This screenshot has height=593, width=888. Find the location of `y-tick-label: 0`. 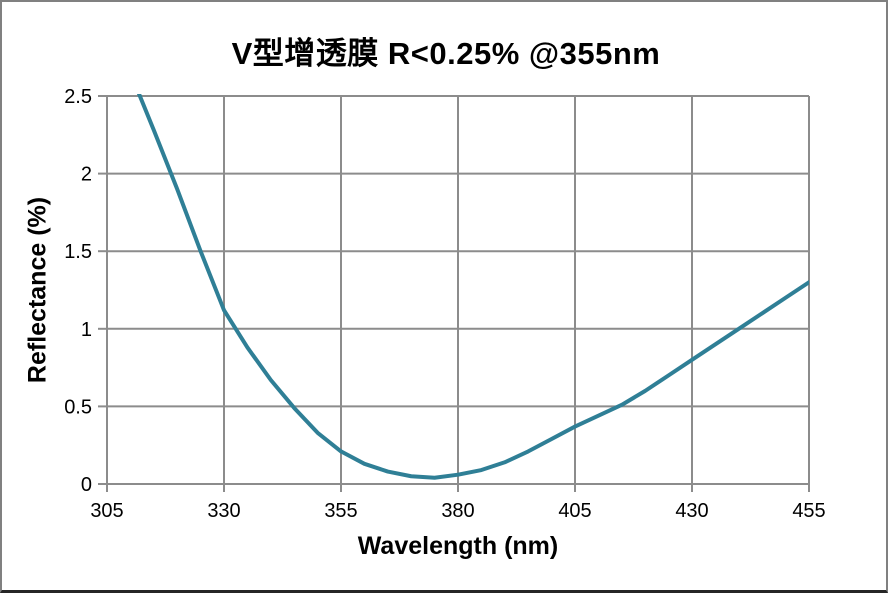

y-tick-label: 0 is located at coordinates (86, 485).